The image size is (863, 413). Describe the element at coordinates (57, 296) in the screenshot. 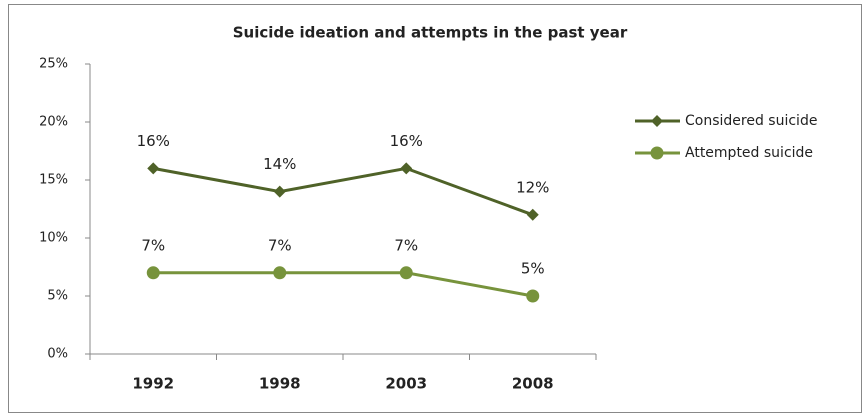

I see `y-tick-label: 5%` at that location.